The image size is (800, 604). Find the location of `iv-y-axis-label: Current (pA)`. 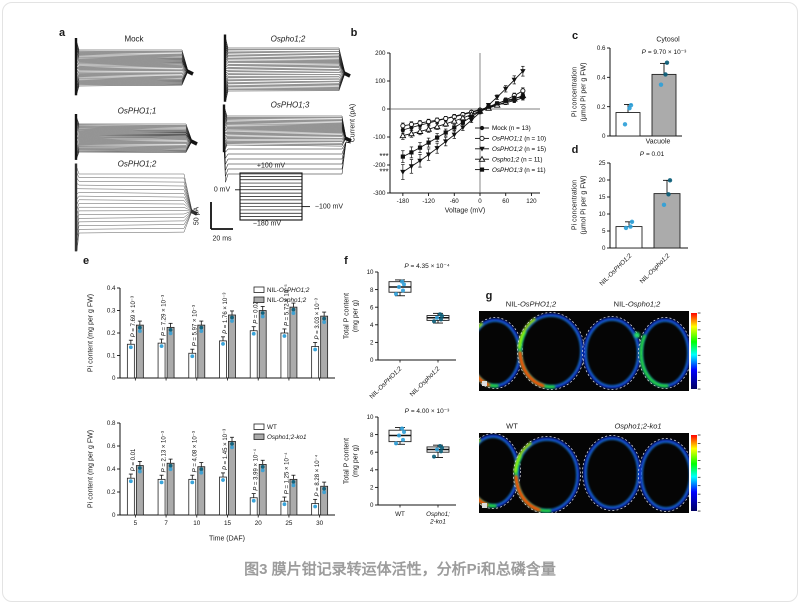

iv-y-axis-label: Current (pA) is located at coordinates (353, 123).